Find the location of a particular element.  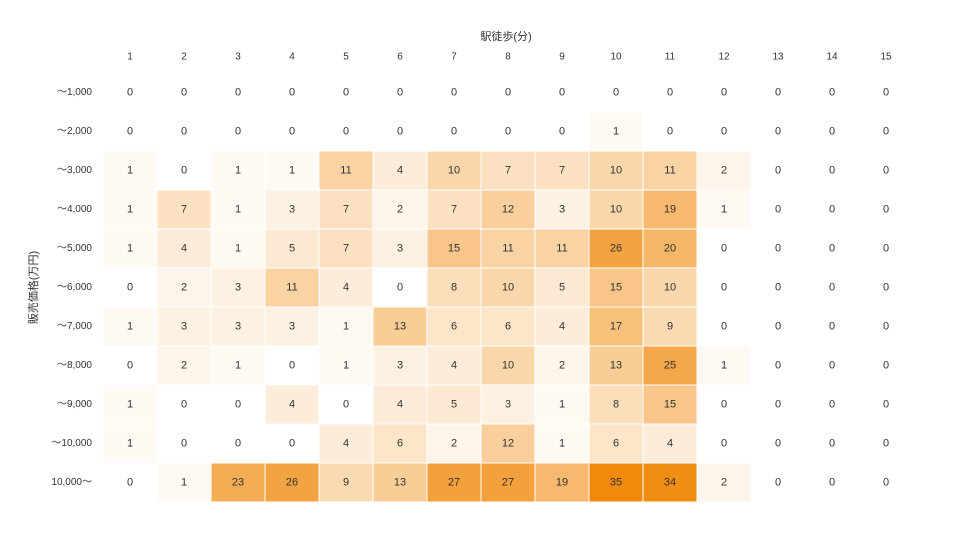

x-tick-label: 7 is located at coordinates (454, 57).